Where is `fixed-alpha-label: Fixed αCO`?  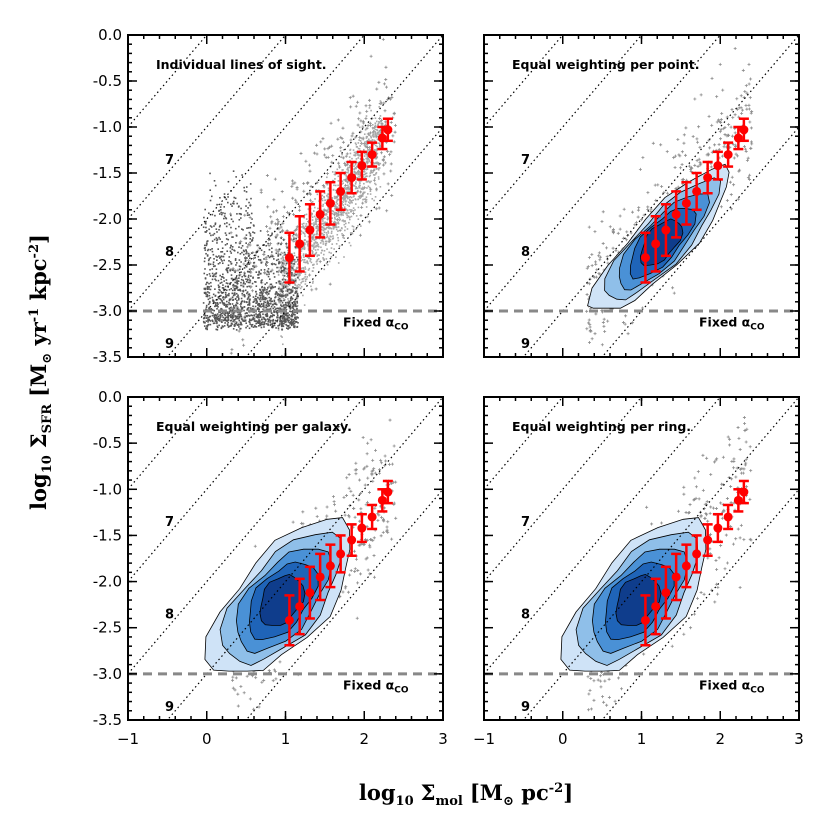 fixed-alpha-label: Fixed αCO is located at coordinates (376, 687).